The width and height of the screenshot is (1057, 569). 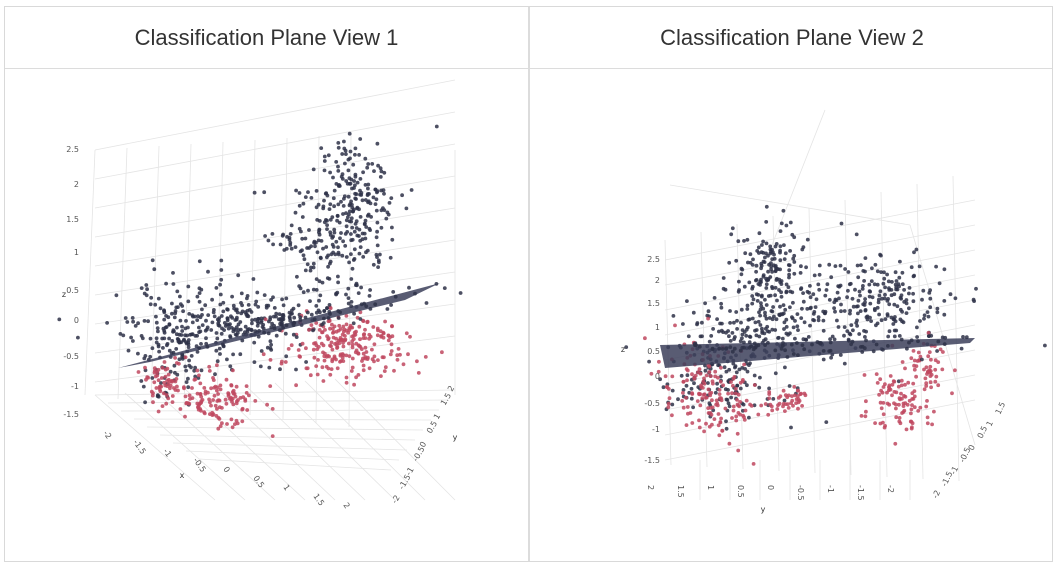 I want to click on chart-1-series-red, so click(x=290, y=371).